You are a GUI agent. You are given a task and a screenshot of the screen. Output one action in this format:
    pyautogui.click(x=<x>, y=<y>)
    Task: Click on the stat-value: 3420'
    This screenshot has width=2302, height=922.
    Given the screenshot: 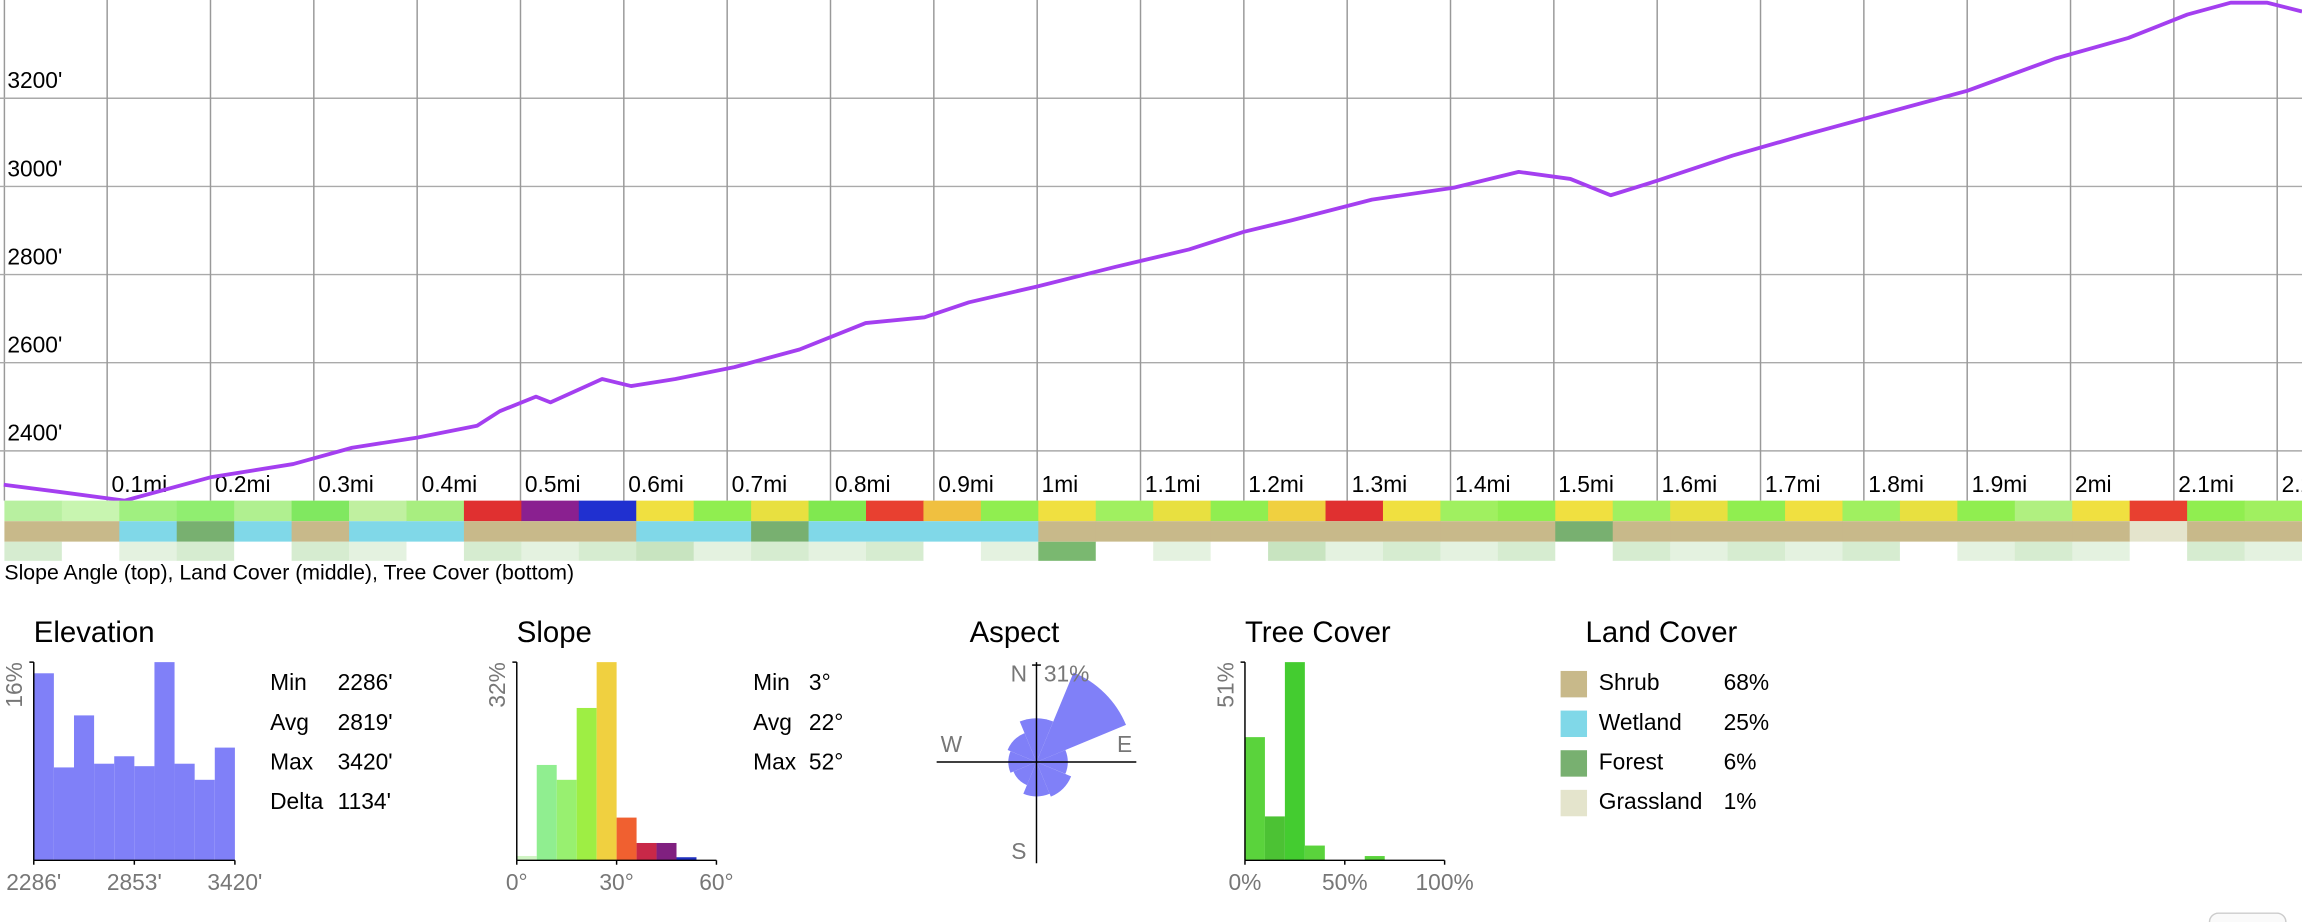 What is the action you would take?
    pyautogui.click(x=365, y=761)
    